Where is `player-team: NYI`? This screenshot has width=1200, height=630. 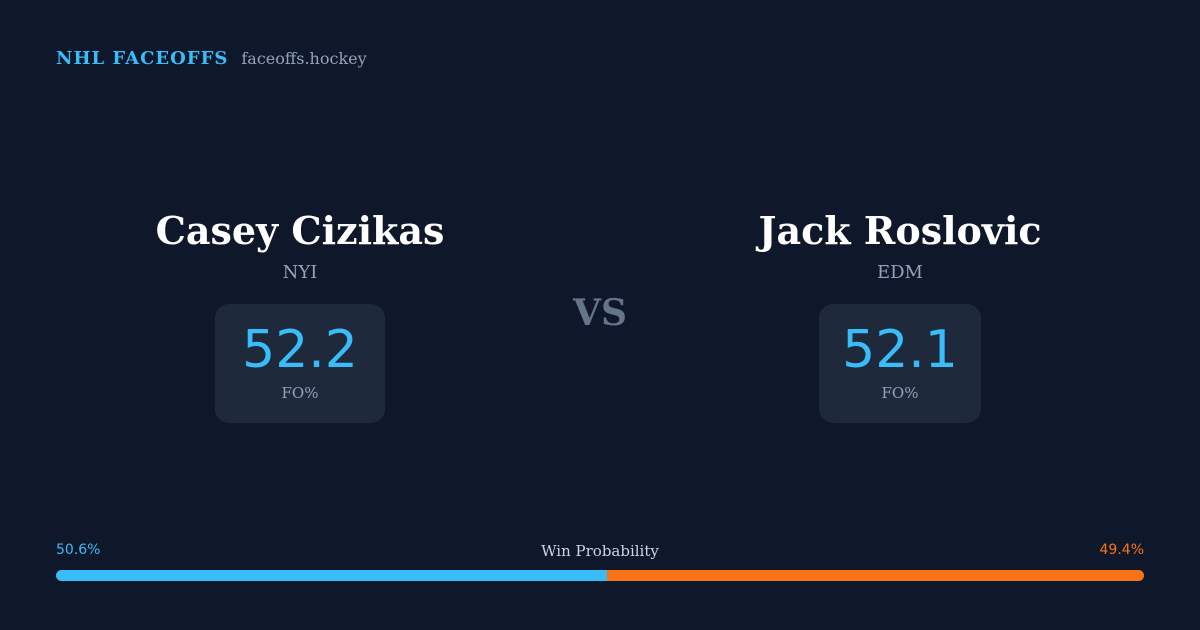 player-team: NYI is located at coordinates (300, 272).